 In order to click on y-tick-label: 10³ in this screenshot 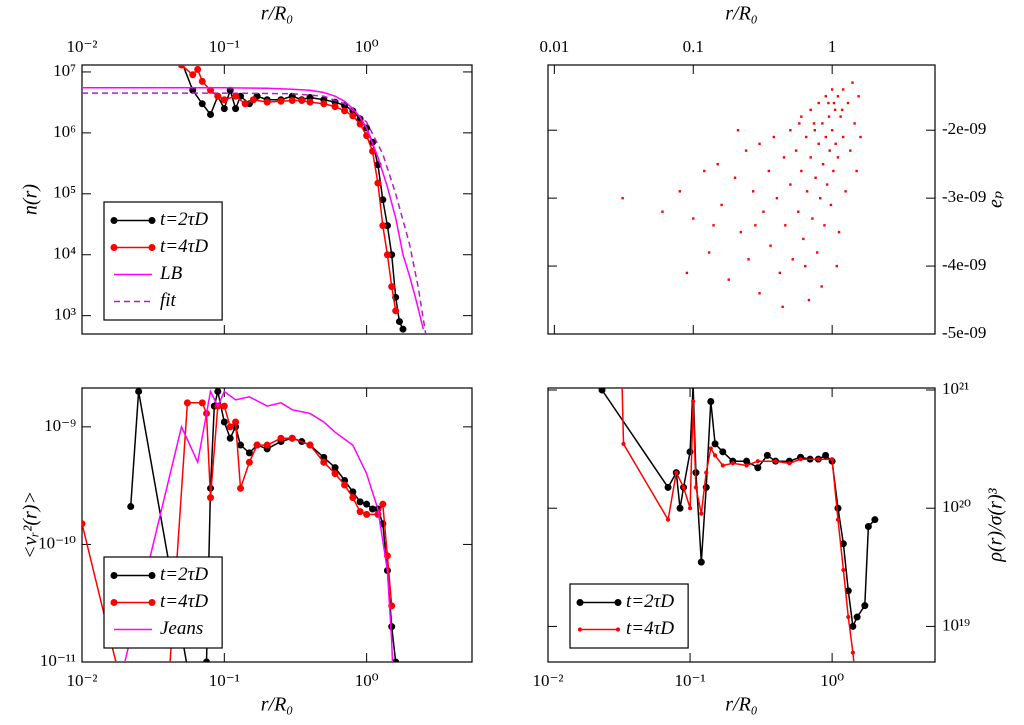, I will do `click(65, 314)`.